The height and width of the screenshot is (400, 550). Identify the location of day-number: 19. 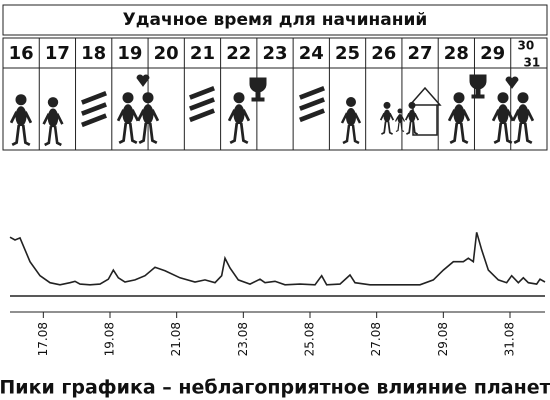
(129, 53).